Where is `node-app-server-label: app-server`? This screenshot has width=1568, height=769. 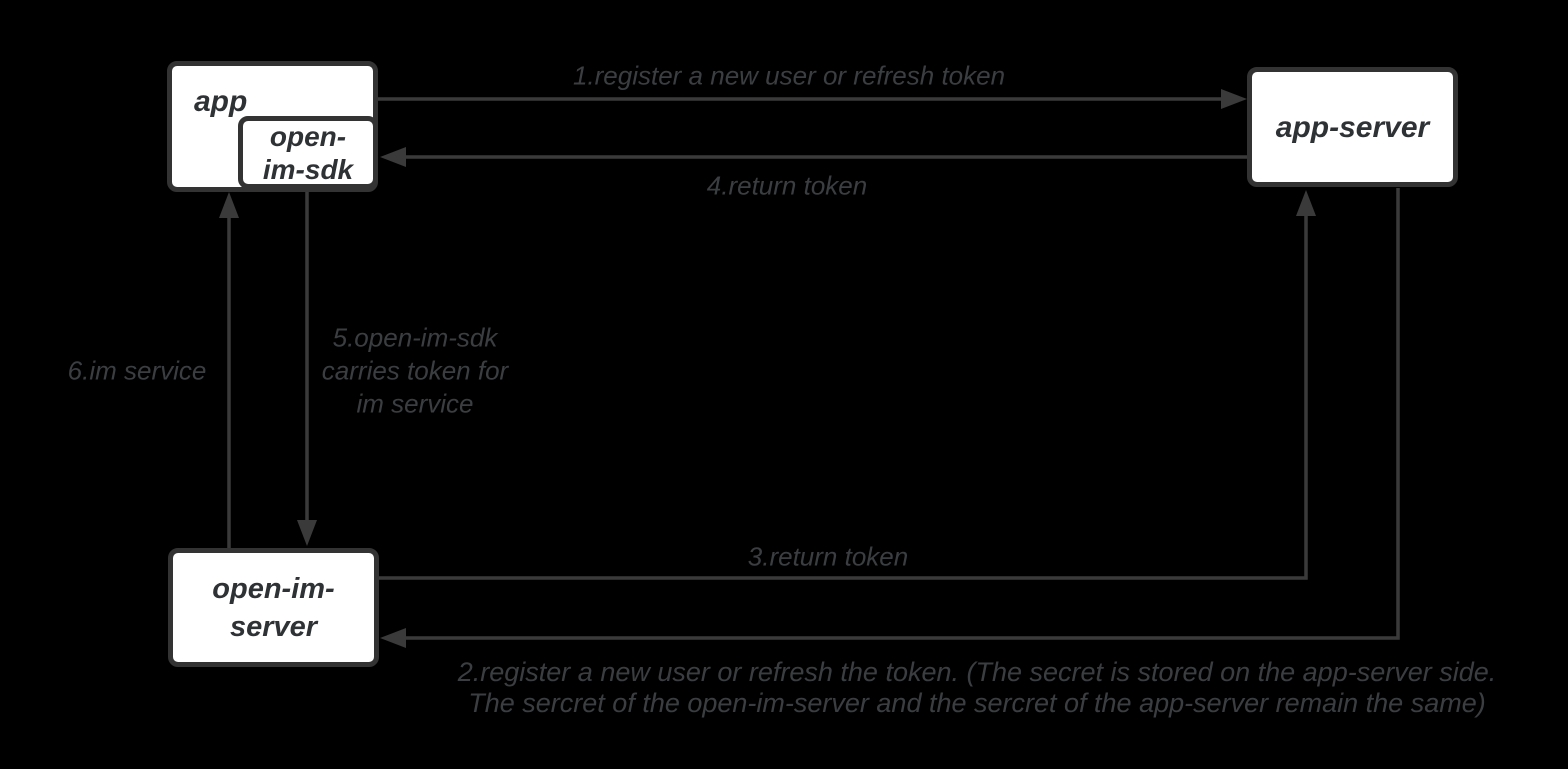 node-app-server-label: app-server is located at coordinates (1352, 127).